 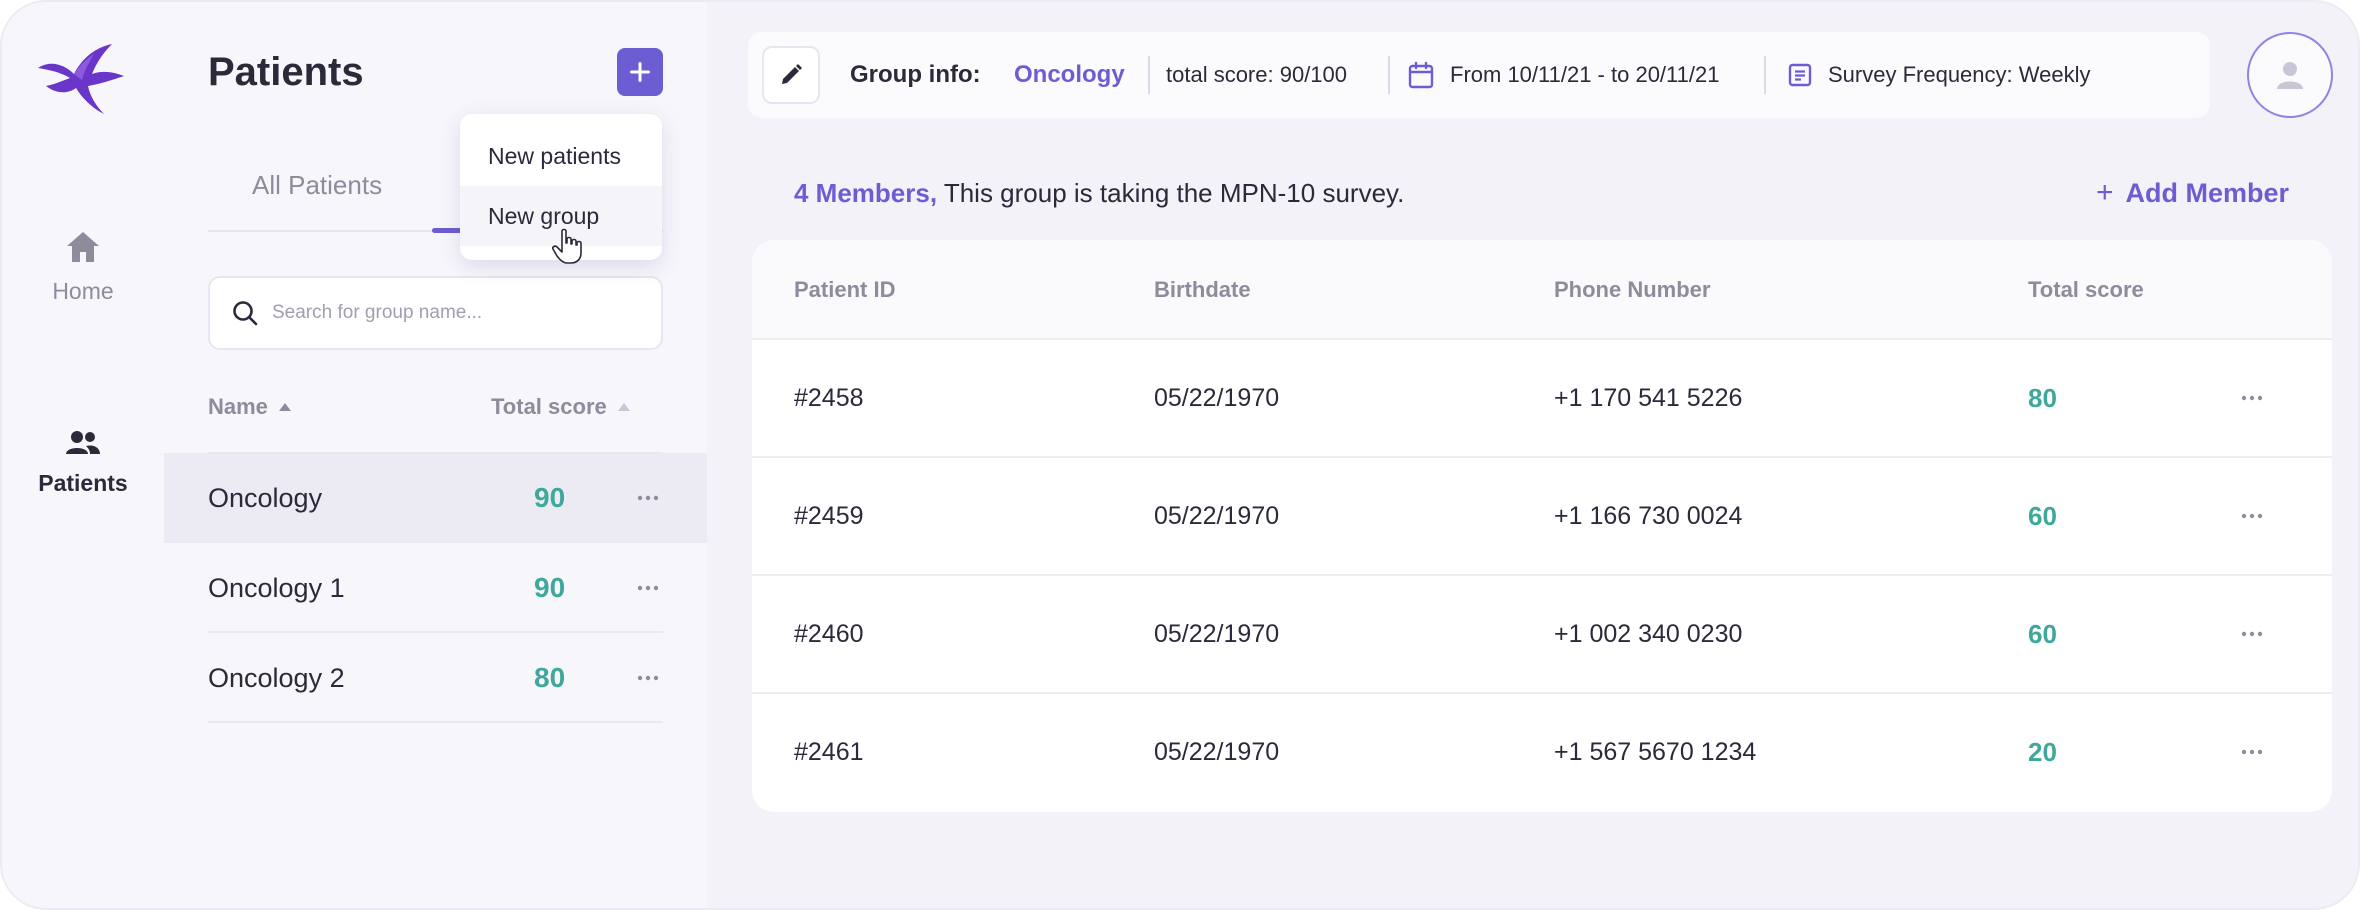 What do you see at coordinates (829, 398) in the screenshot?
I see `patient-id: #2458` at bounding box center [829, 398].